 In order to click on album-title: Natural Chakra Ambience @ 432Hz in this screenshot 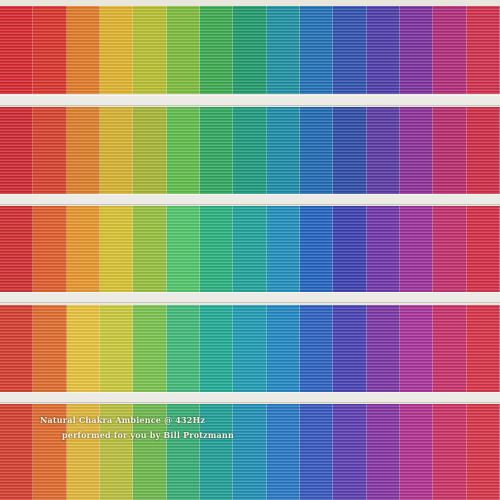, I will do `click(123, 420)`.